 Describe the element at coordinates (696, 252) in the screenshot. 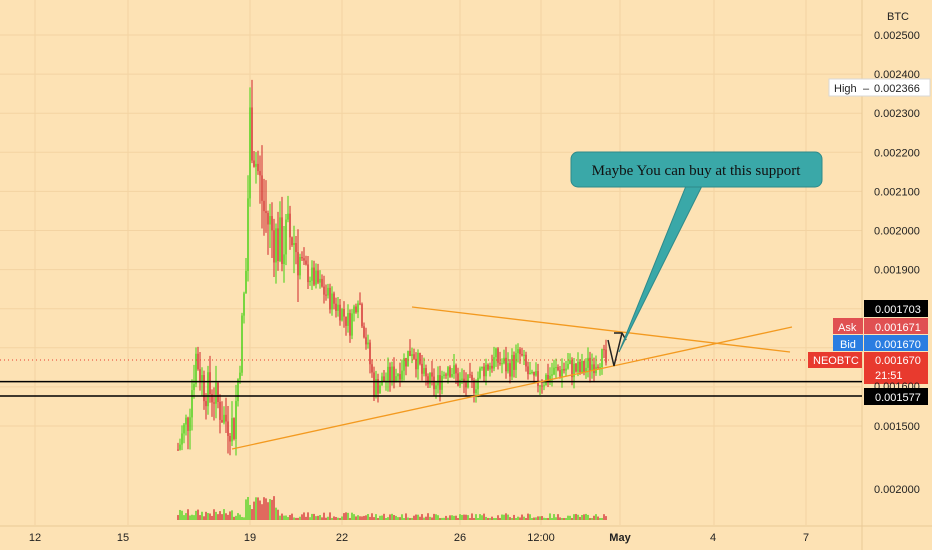

I see `annotation-callout: Maybe You can buy at this support` at that location.